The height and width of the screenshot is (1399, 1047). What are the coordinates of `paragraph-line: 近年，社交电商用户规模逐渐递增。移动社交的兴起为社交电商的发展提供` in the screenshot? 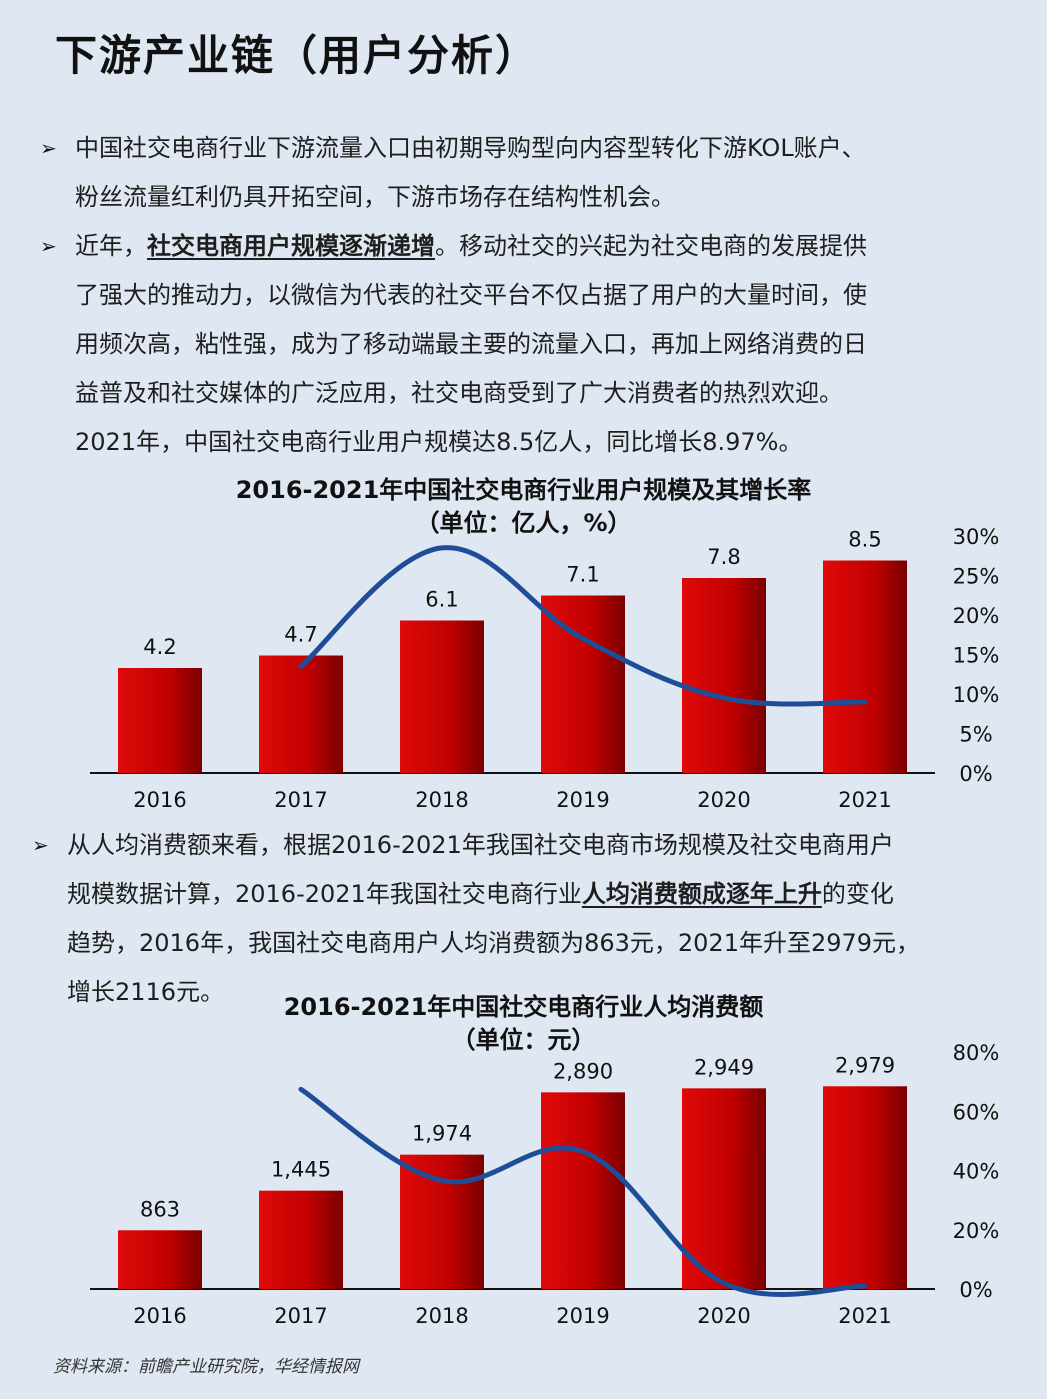 It's located at (537, 246).